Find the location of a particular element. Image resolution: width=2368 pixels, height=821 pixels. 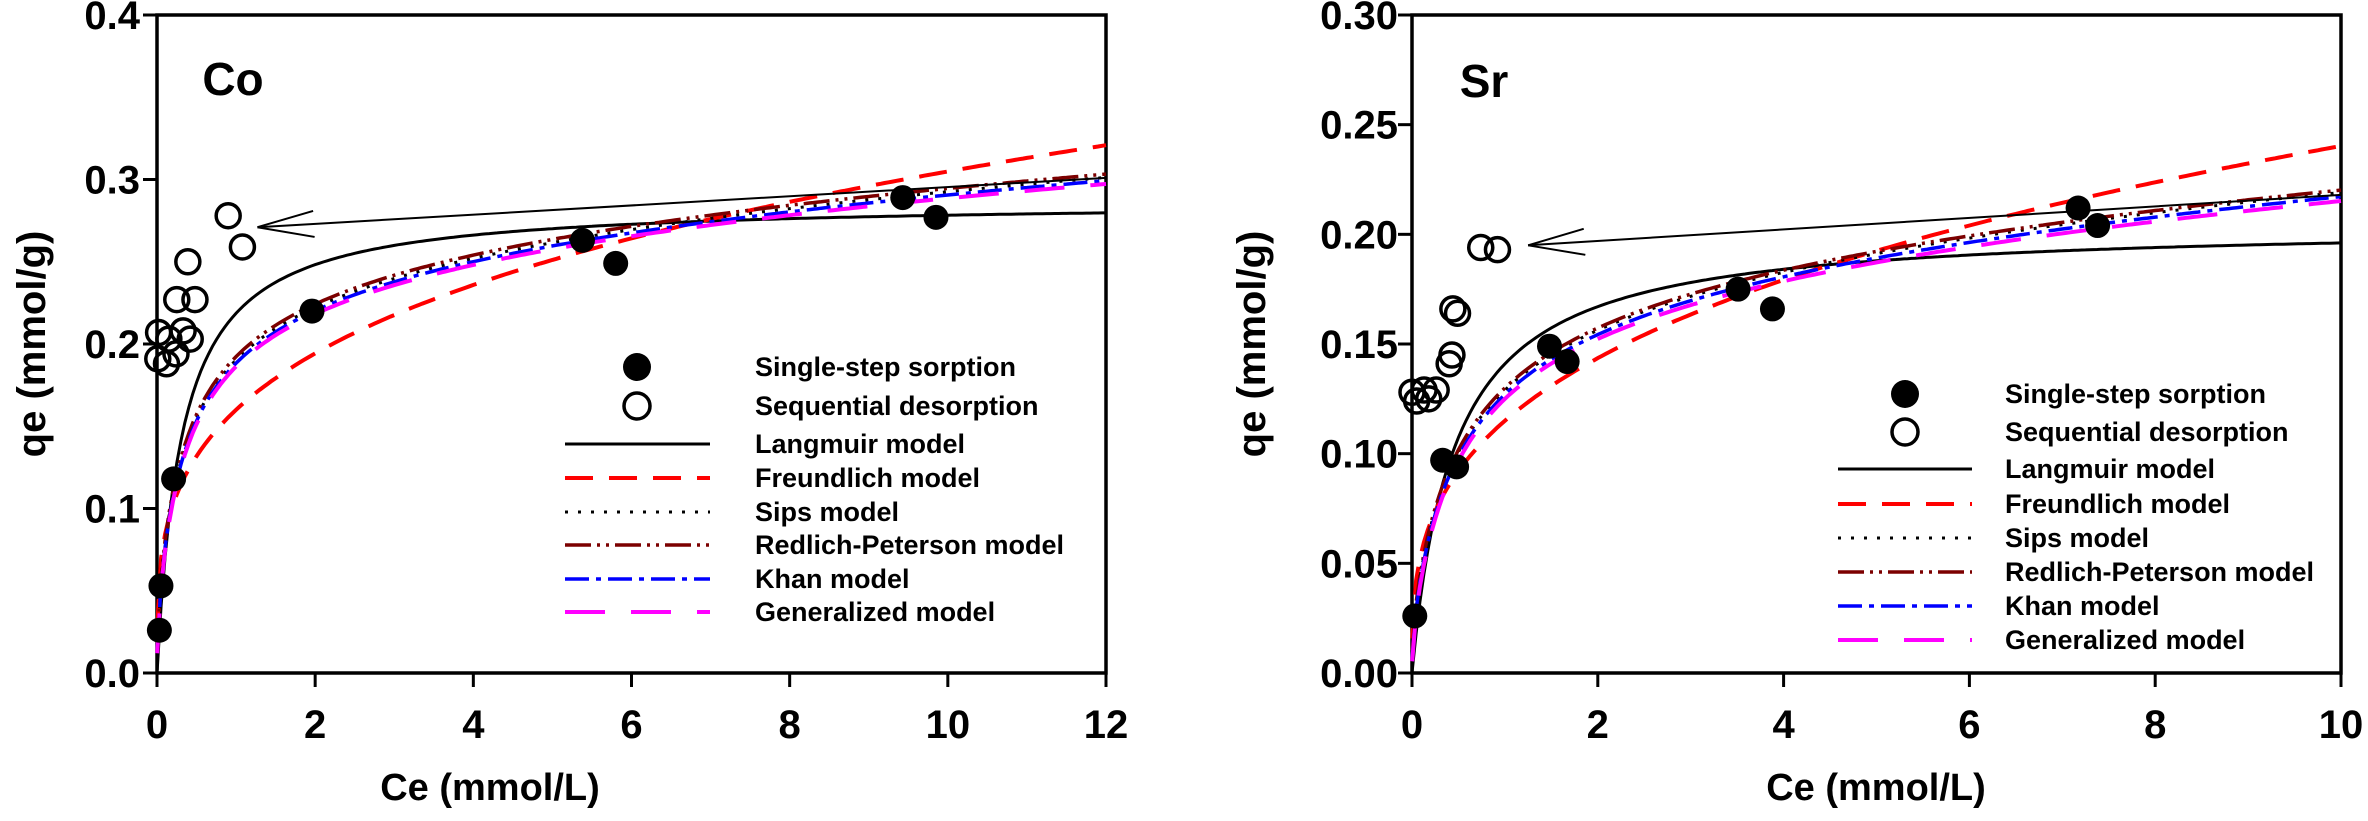

y-tick-label: 0.20 is located at coordinates (1359, 235).